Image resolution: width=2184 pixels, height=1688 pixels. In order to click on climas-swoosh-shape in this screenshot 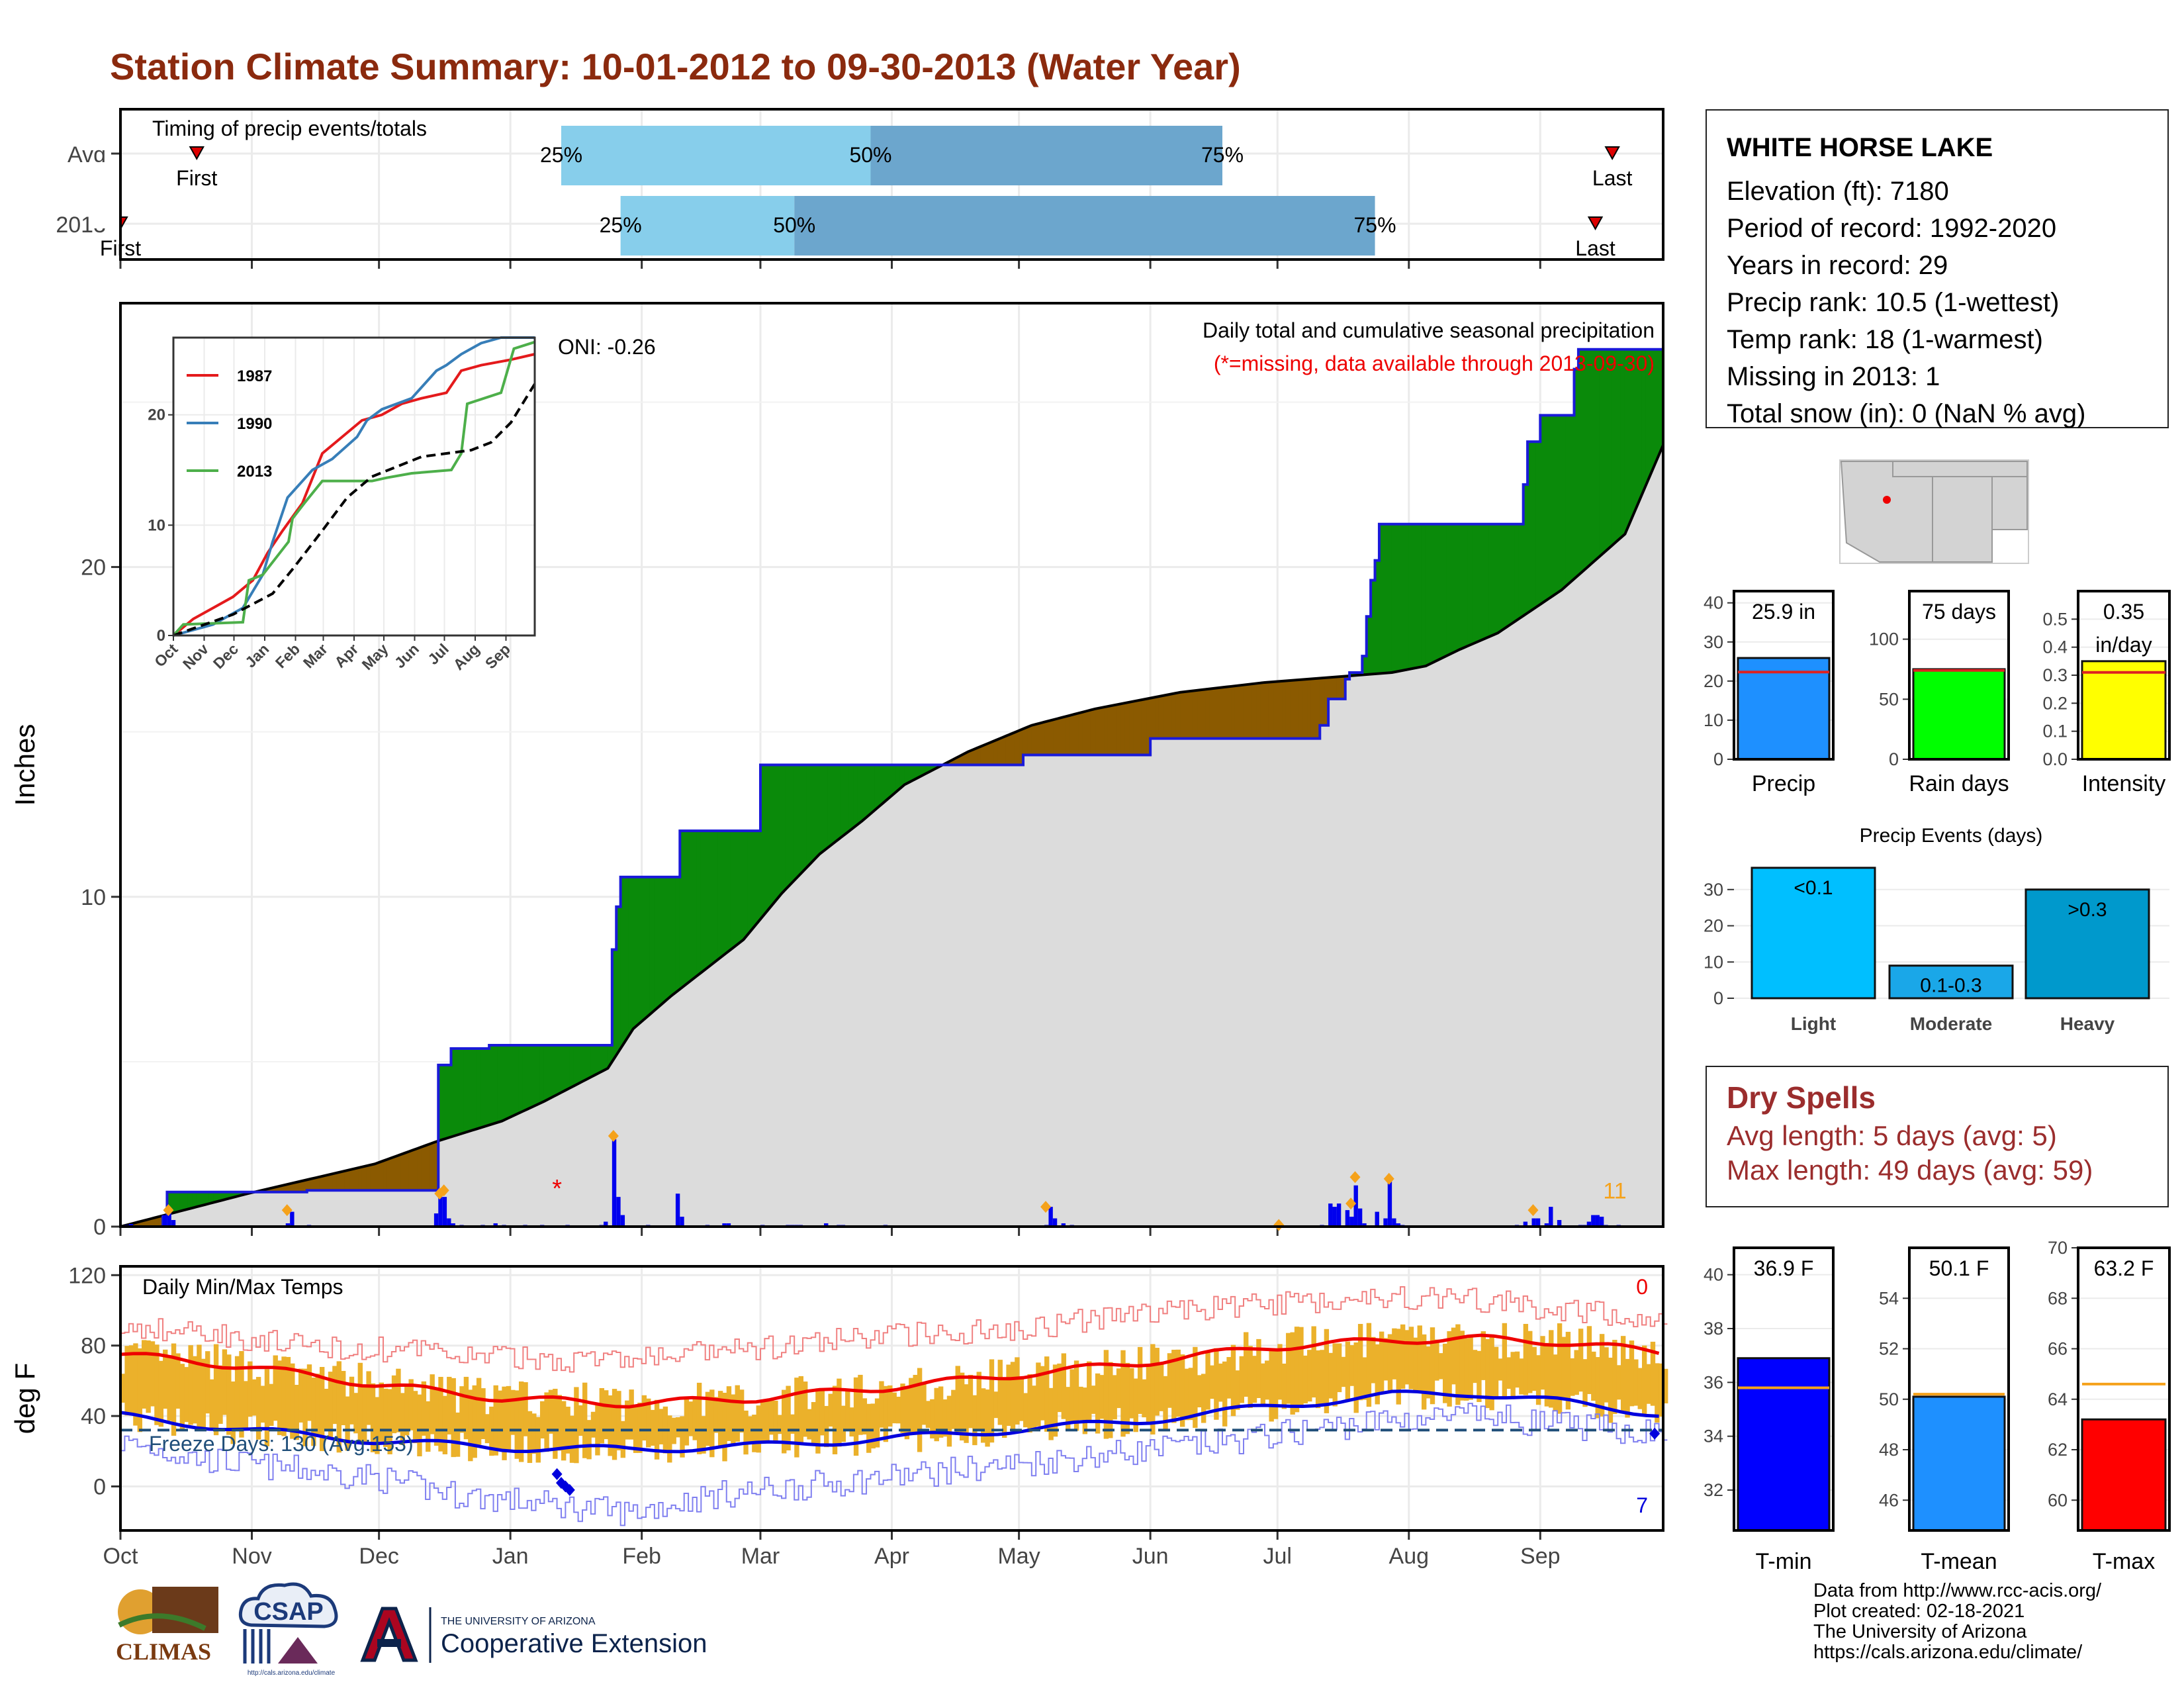, I will do `click(162, 1622)`.